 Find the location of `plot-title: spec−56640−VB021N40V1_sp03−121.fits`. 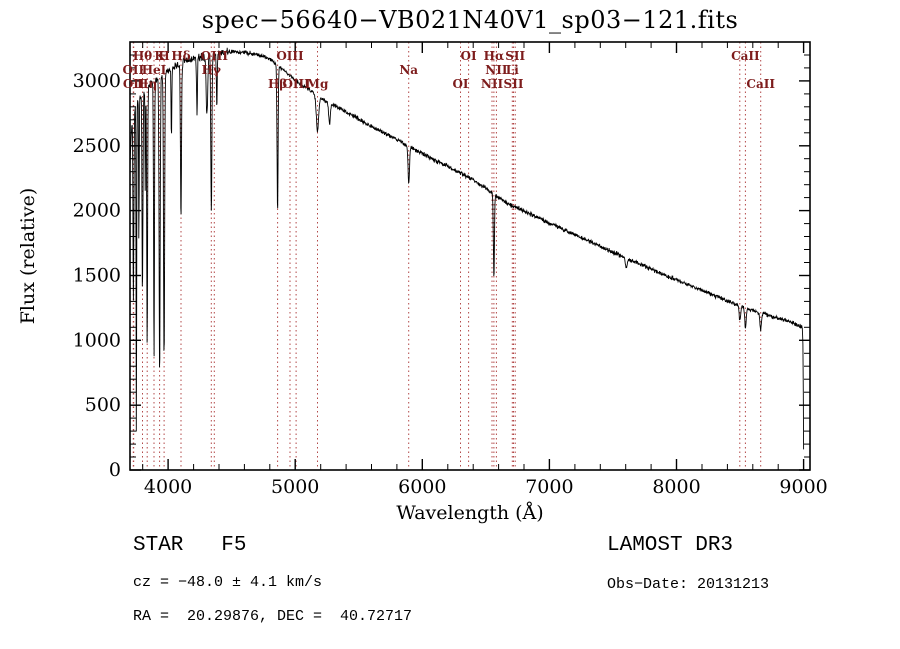

plot-title: spec−56640−VB021N40V1_sp03−121.fits is located at coordinates (470, 20).